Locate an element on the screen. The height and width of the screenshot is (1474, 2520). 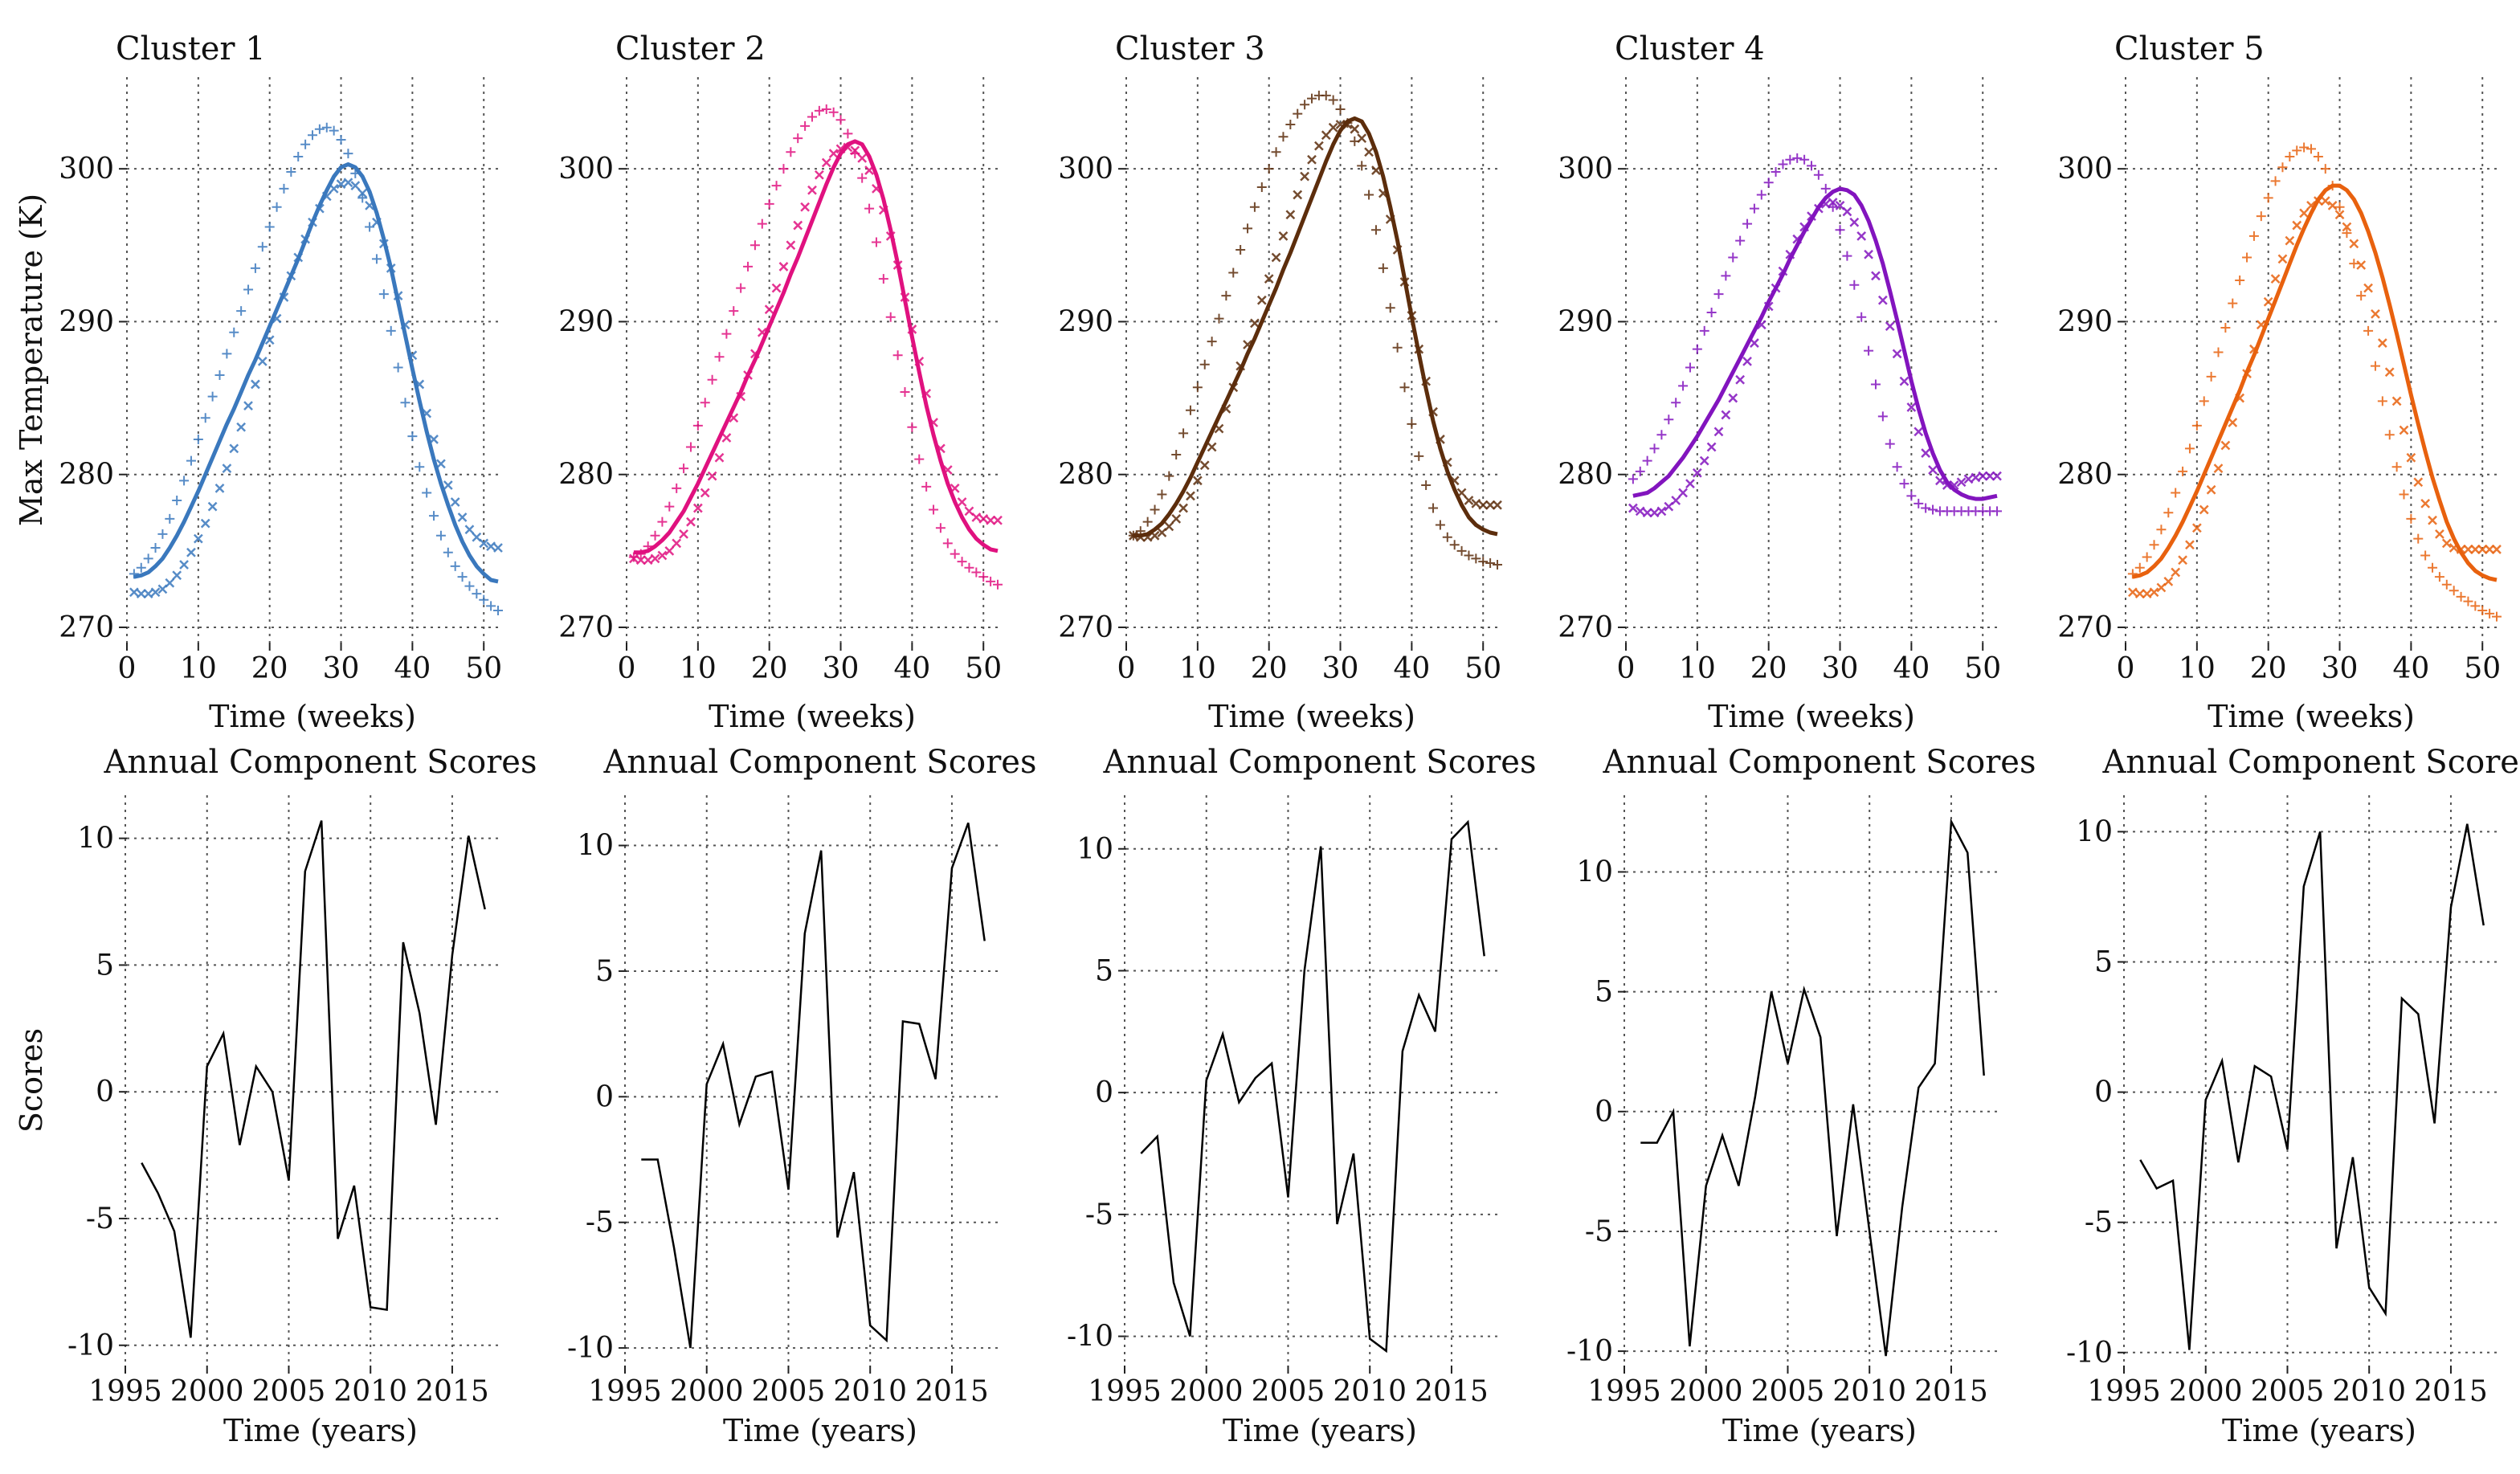
x-tick-label: 30 is located at coordinates (1840, 668).